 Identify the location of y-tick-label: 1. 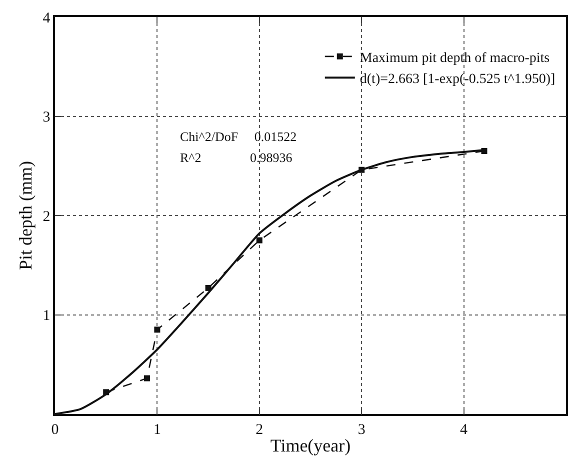
(46, 316).